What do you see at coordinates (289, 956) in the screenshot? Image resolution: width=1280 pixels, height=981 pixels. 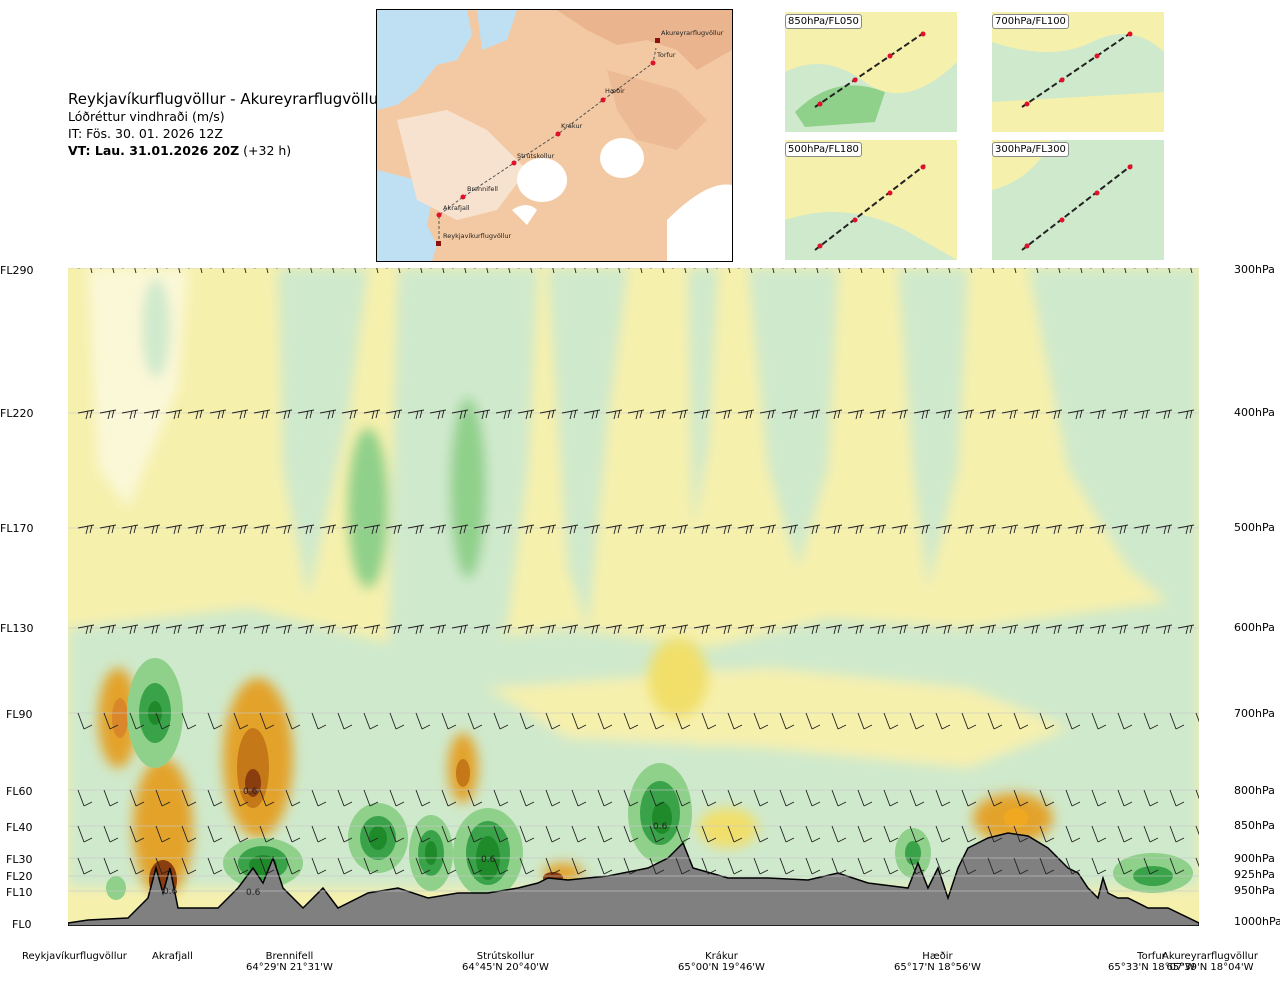 I see `location-name: Brennifell` at bounding box center [289, 956].